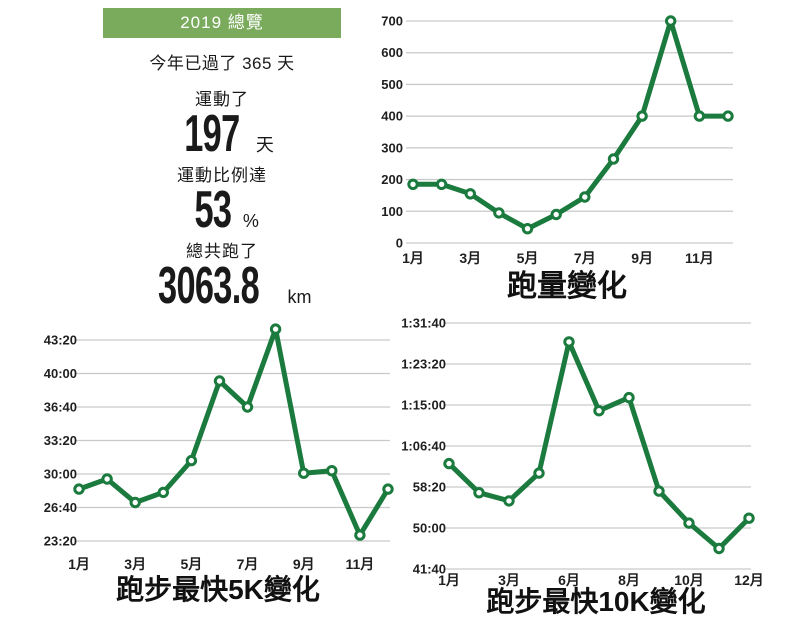 The width and height of the screenshot is (800, 644). What do you see at coordinates (222, 99) in the screenshot?
I see `stat-label-exercised-days: 運動了` at bounding box center [222, 99].